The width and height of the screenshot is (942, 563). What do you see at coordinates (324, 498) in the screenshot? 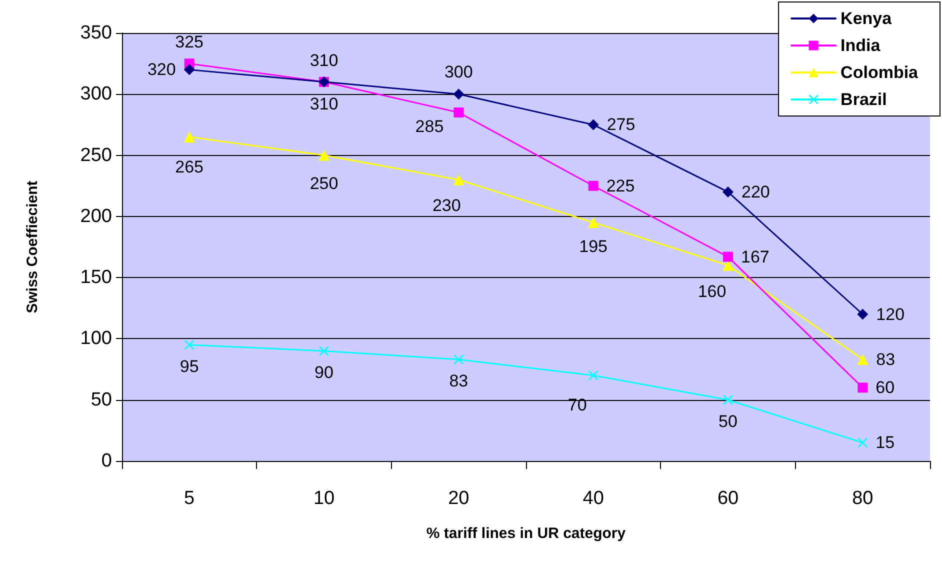
I see `x-tick-label: 10` at bounding box center [324, 498].